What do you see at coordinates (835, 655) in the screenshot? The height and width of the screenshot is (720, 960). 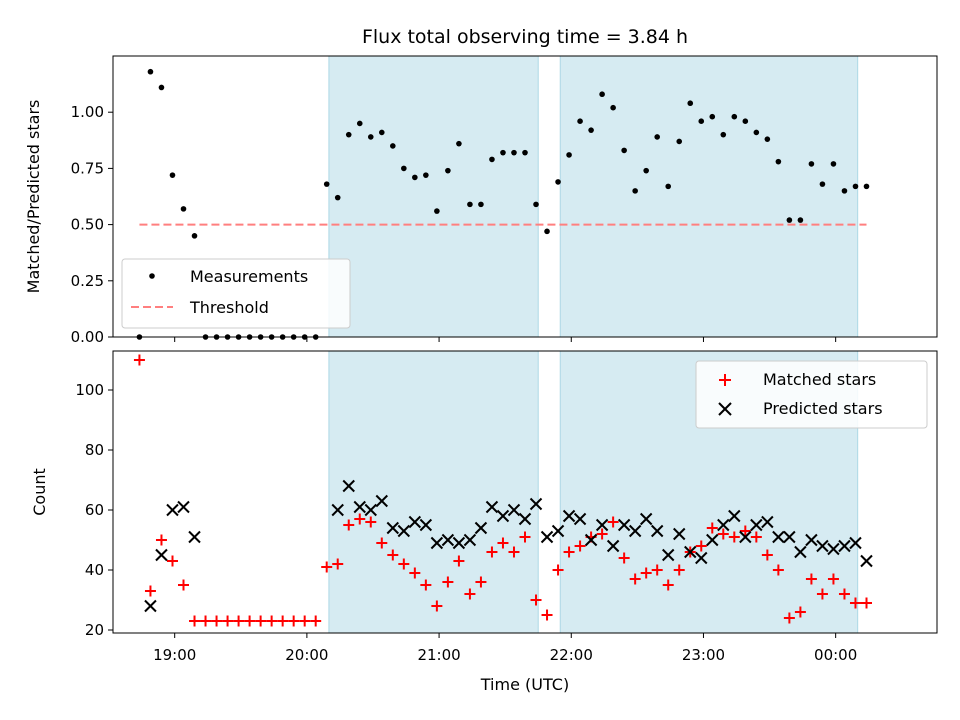 I see `x-tick-label: 00:00` at bounding box center [835, 655].